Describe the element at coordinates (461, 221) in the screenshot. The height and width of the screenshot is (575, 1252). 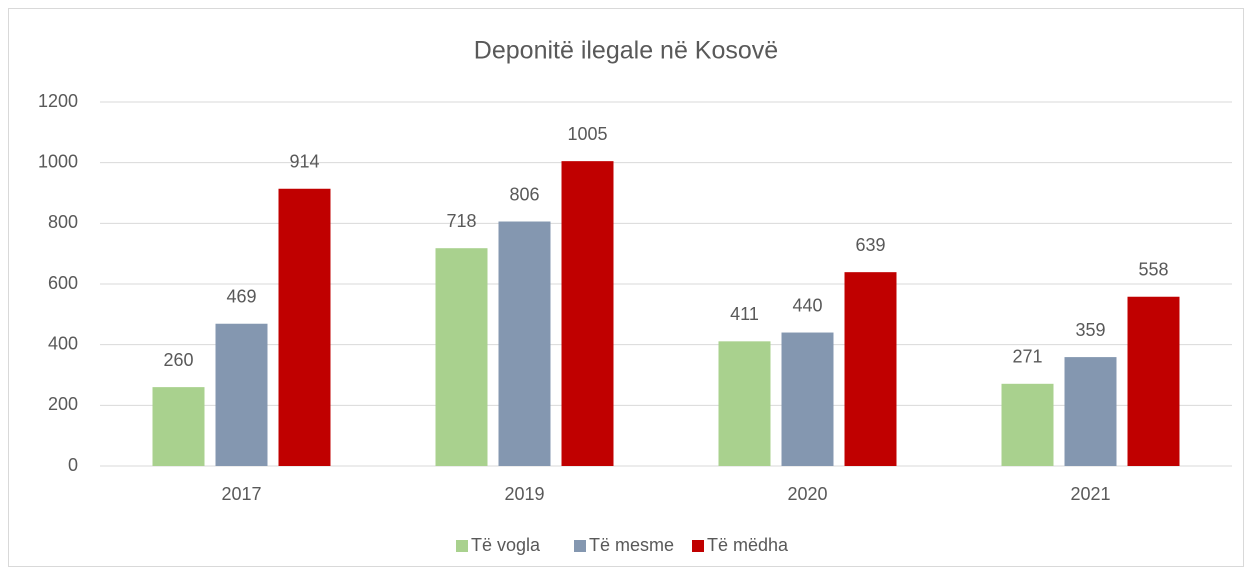
I see `data-label: 718` at that location.